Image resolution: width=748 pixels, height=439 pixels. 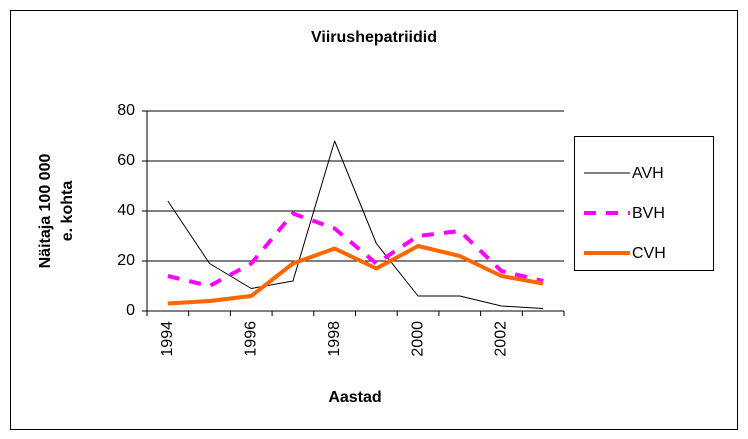 I want to click on x-tick-label: 1996, so click(x=250, y=339).